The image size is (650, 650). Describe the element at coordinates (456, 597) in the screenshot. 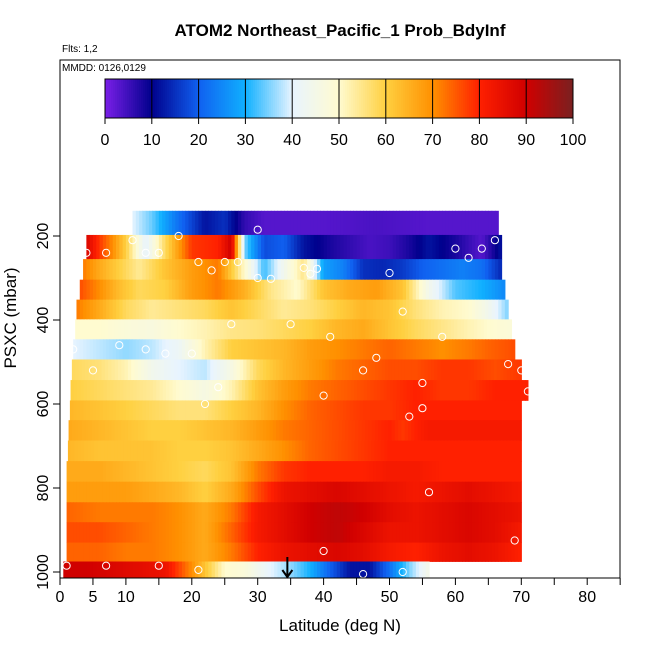

I see `x-tick-label: 60` at that location.